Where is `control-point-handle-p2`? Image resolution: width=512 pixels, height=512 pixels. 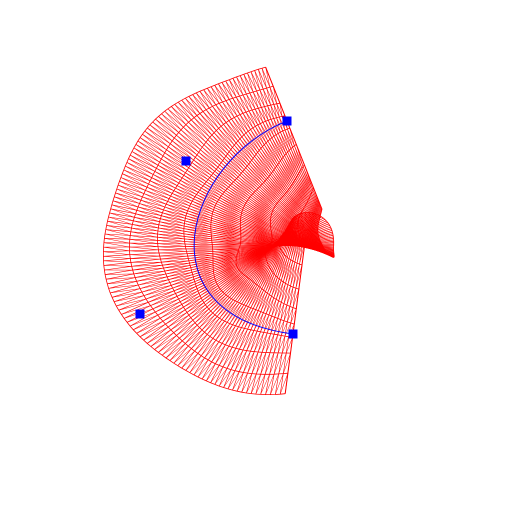 control-point-handle-p2 is located at coordinates (186, 161).